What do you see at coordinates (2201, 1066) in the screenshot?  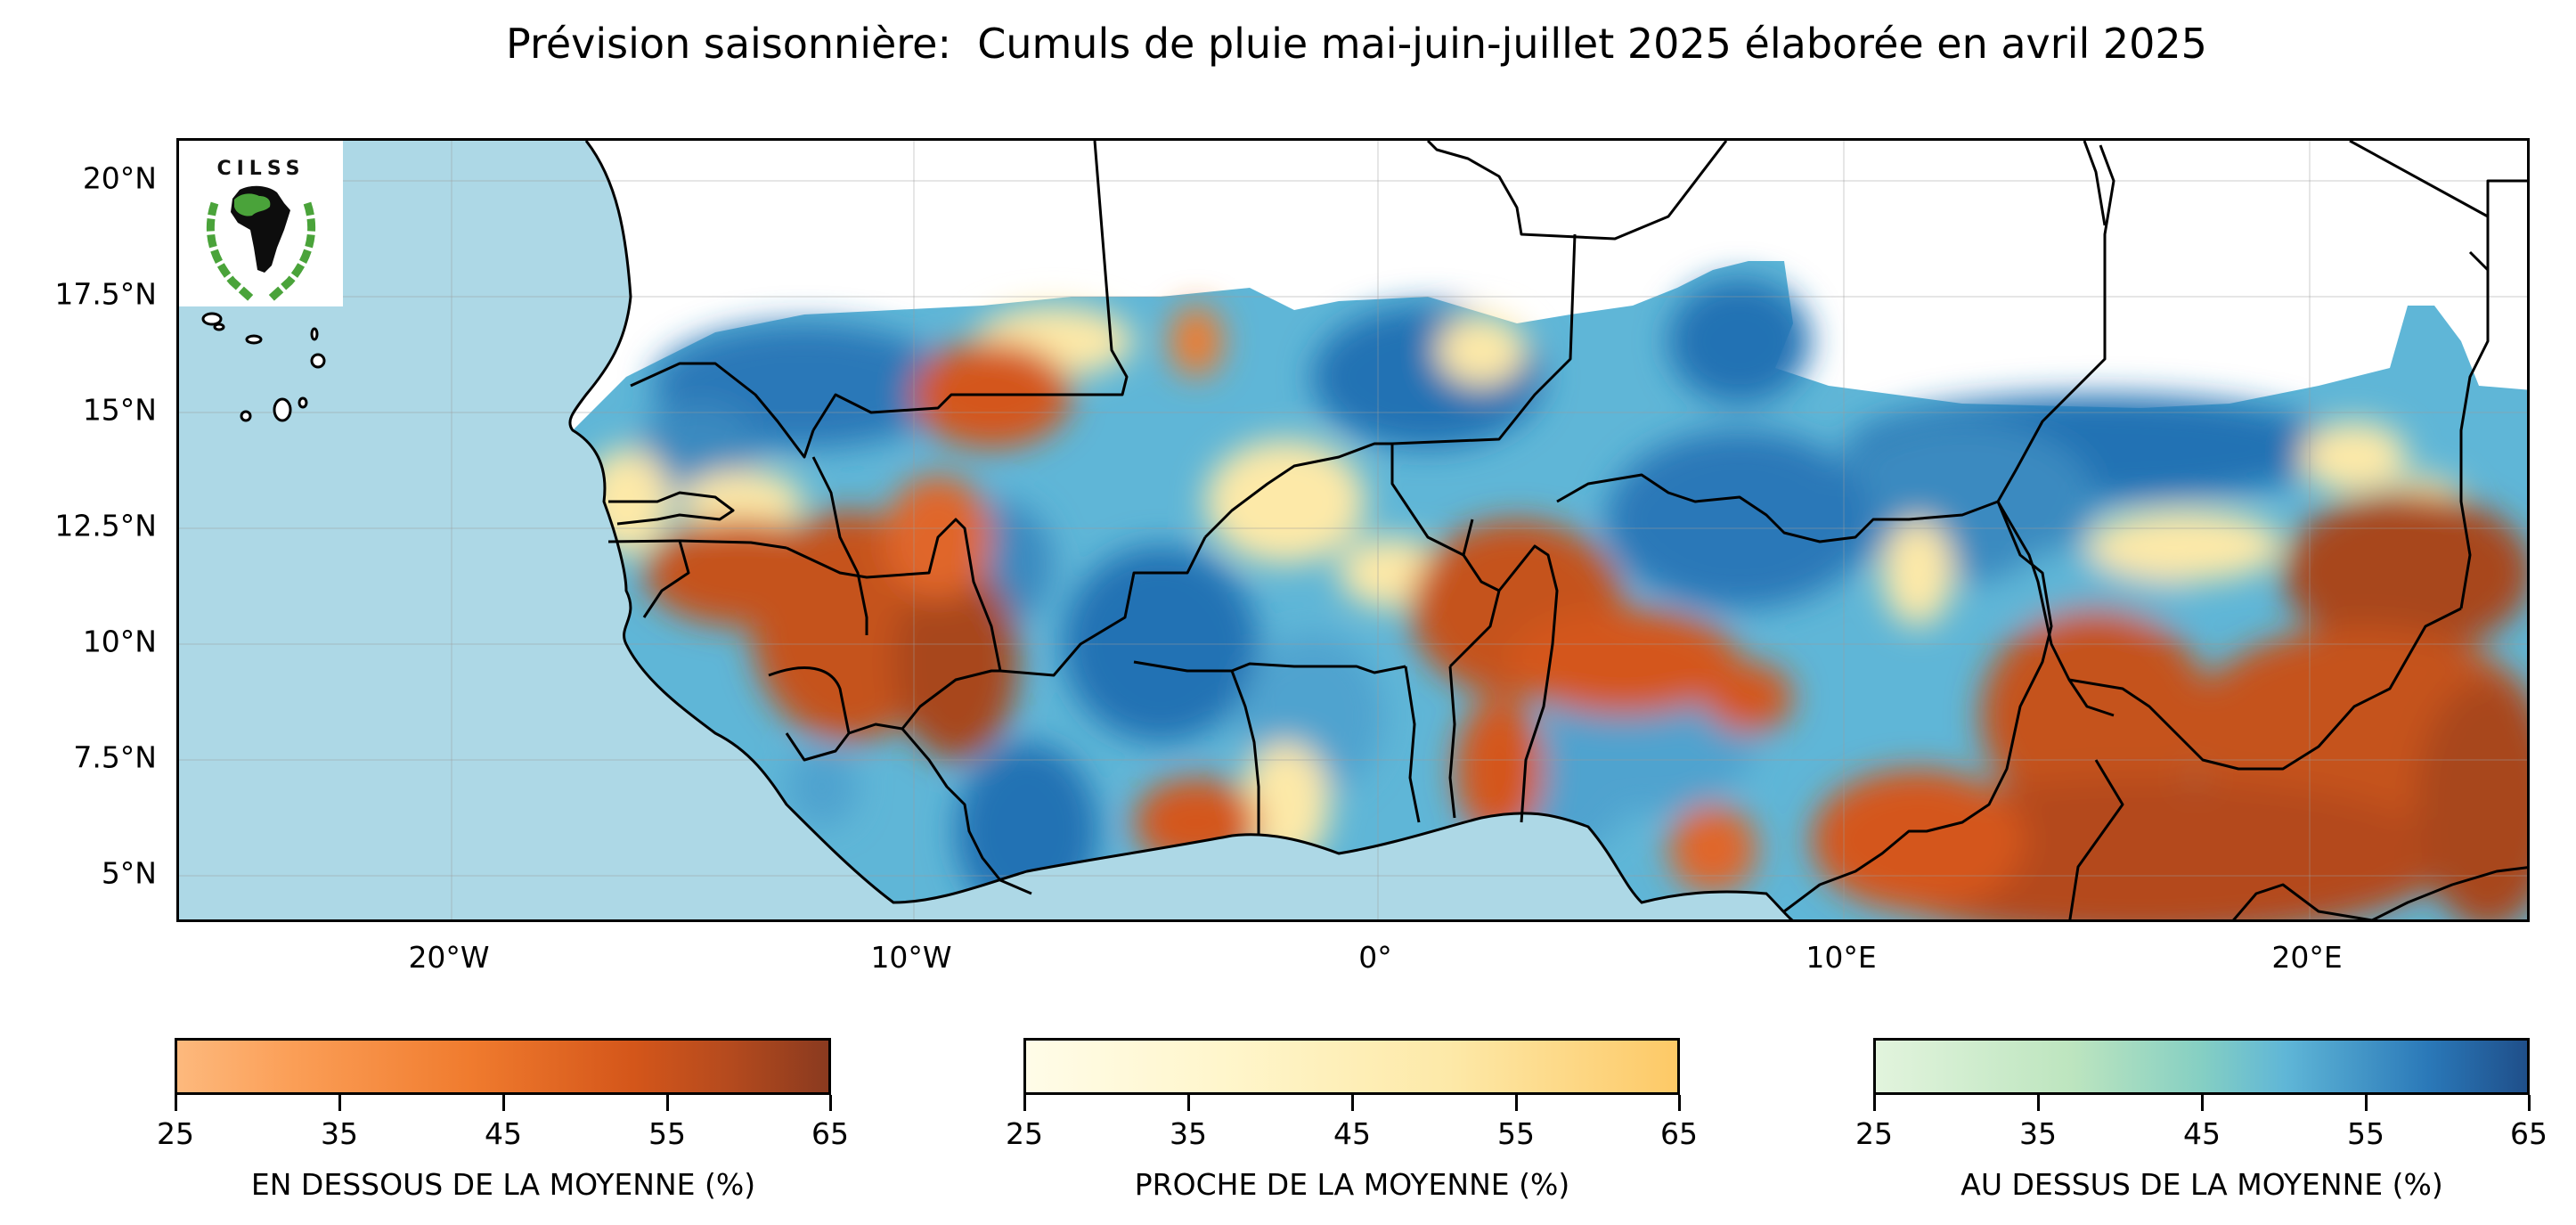 I see `colorbar-above-average` at bounding box center [2201, 1066].